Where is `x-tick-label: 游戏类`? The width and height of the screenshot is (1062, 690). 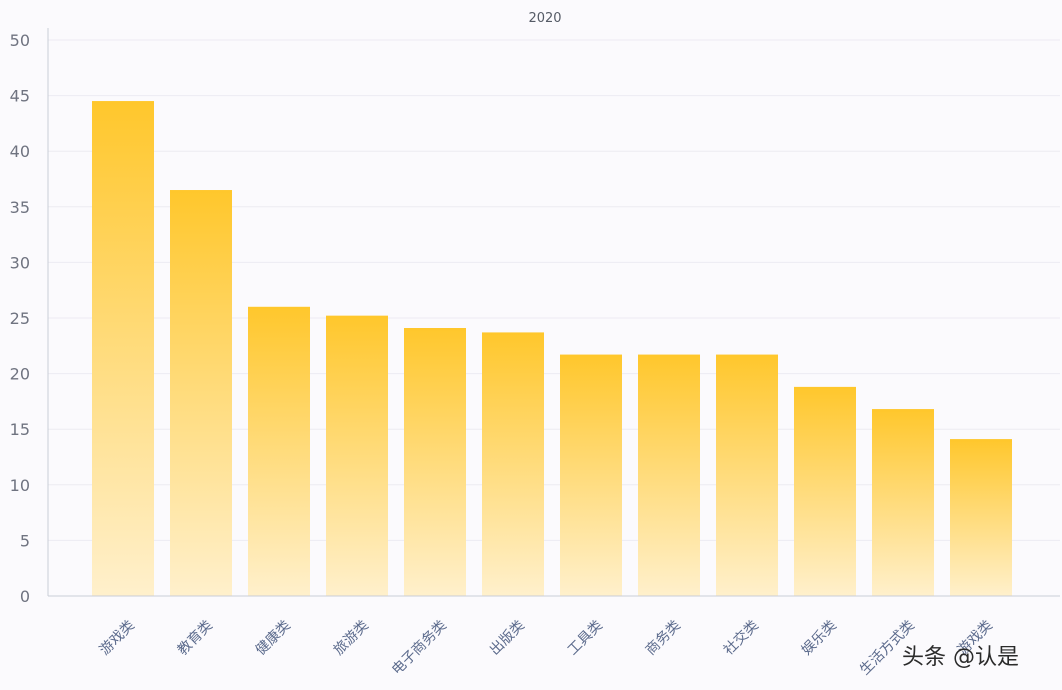 x-tick-label: 游戏类 is located at coordinates (117, 638).